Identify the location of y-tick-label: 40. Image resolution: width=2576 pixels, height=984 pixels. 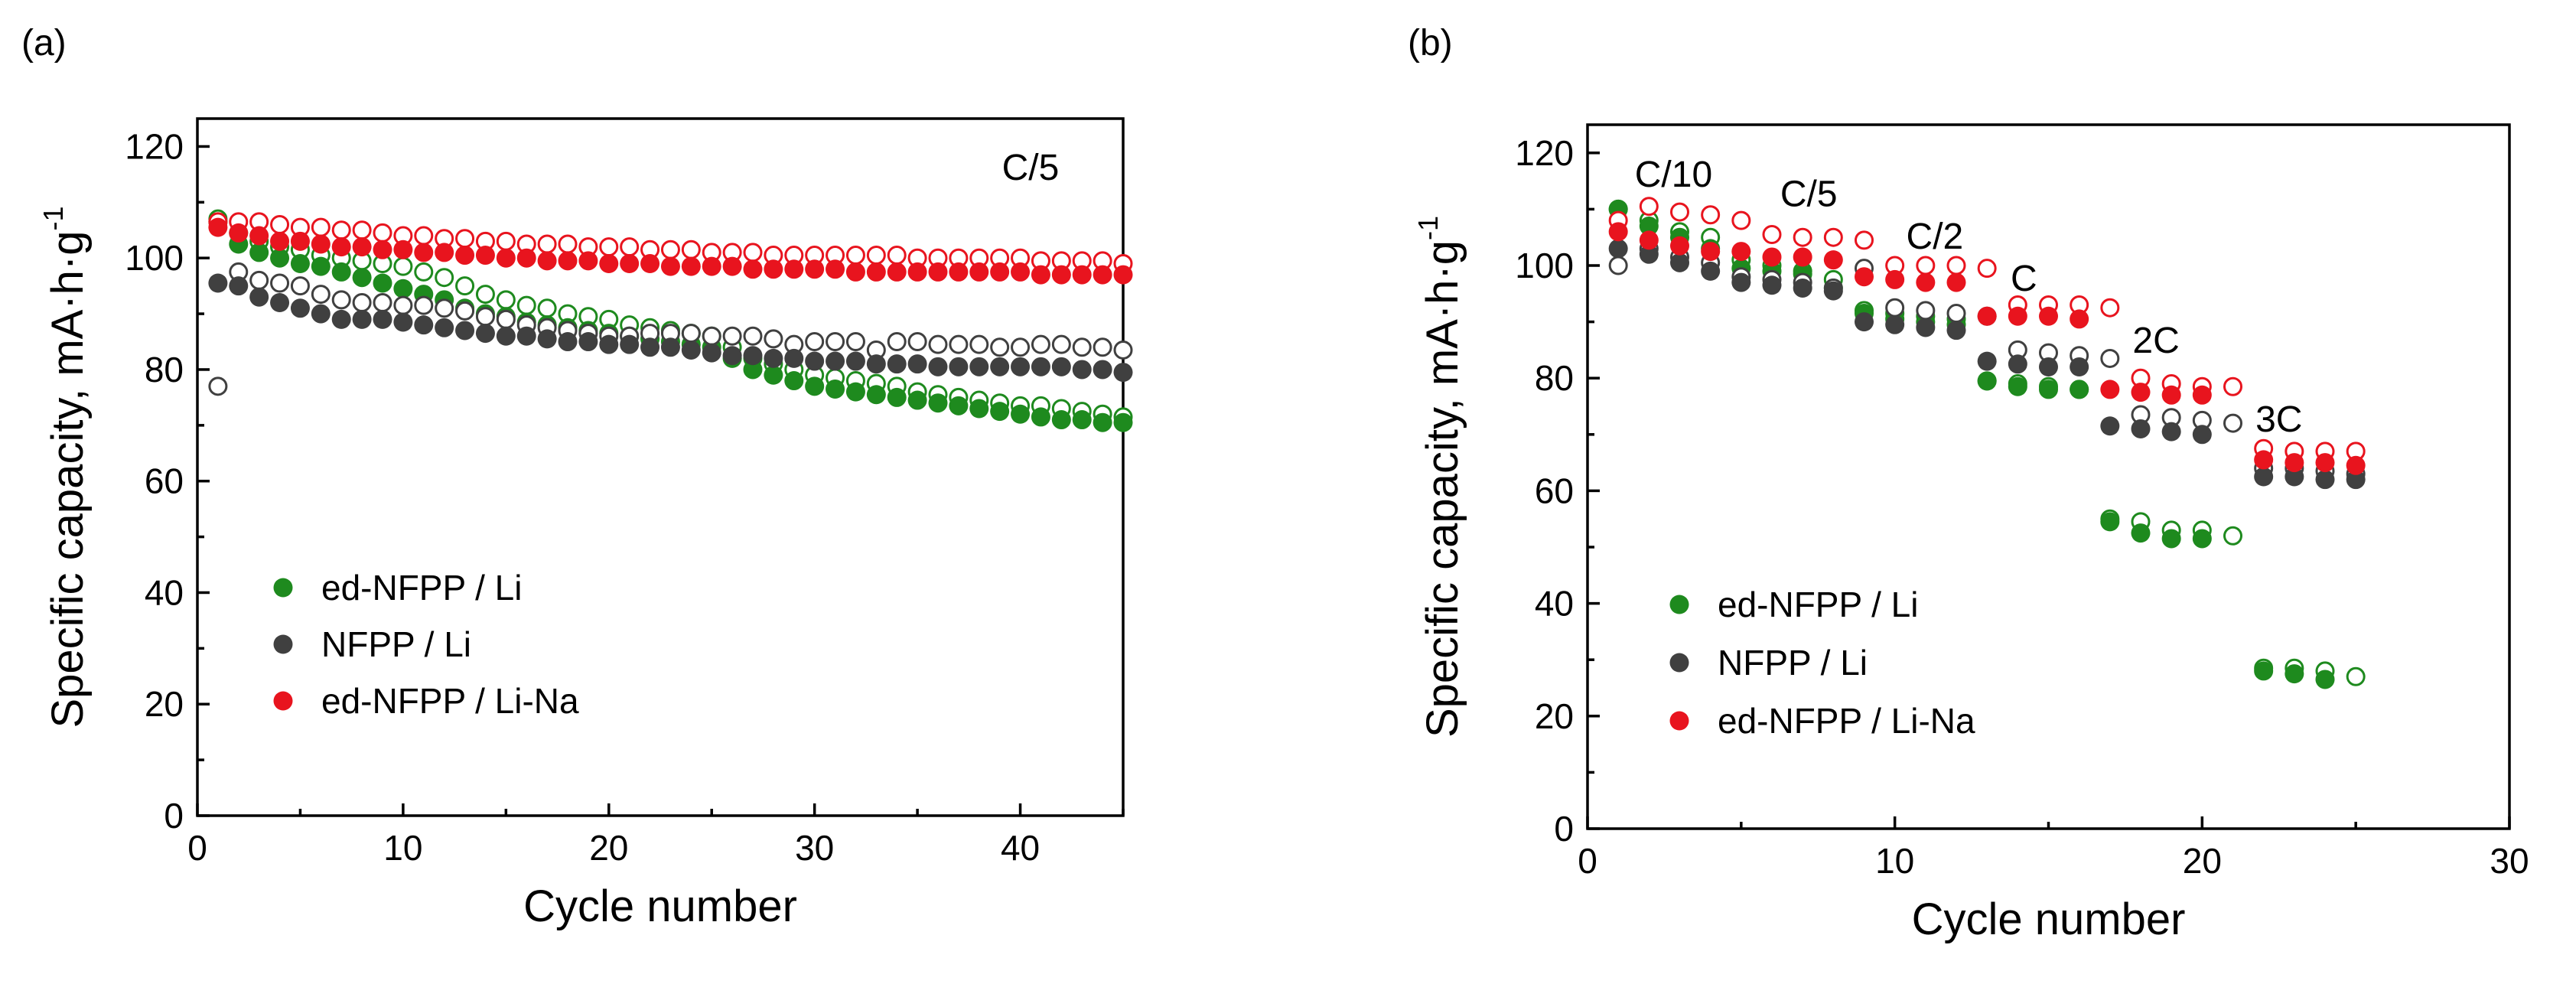
(1555, 604).